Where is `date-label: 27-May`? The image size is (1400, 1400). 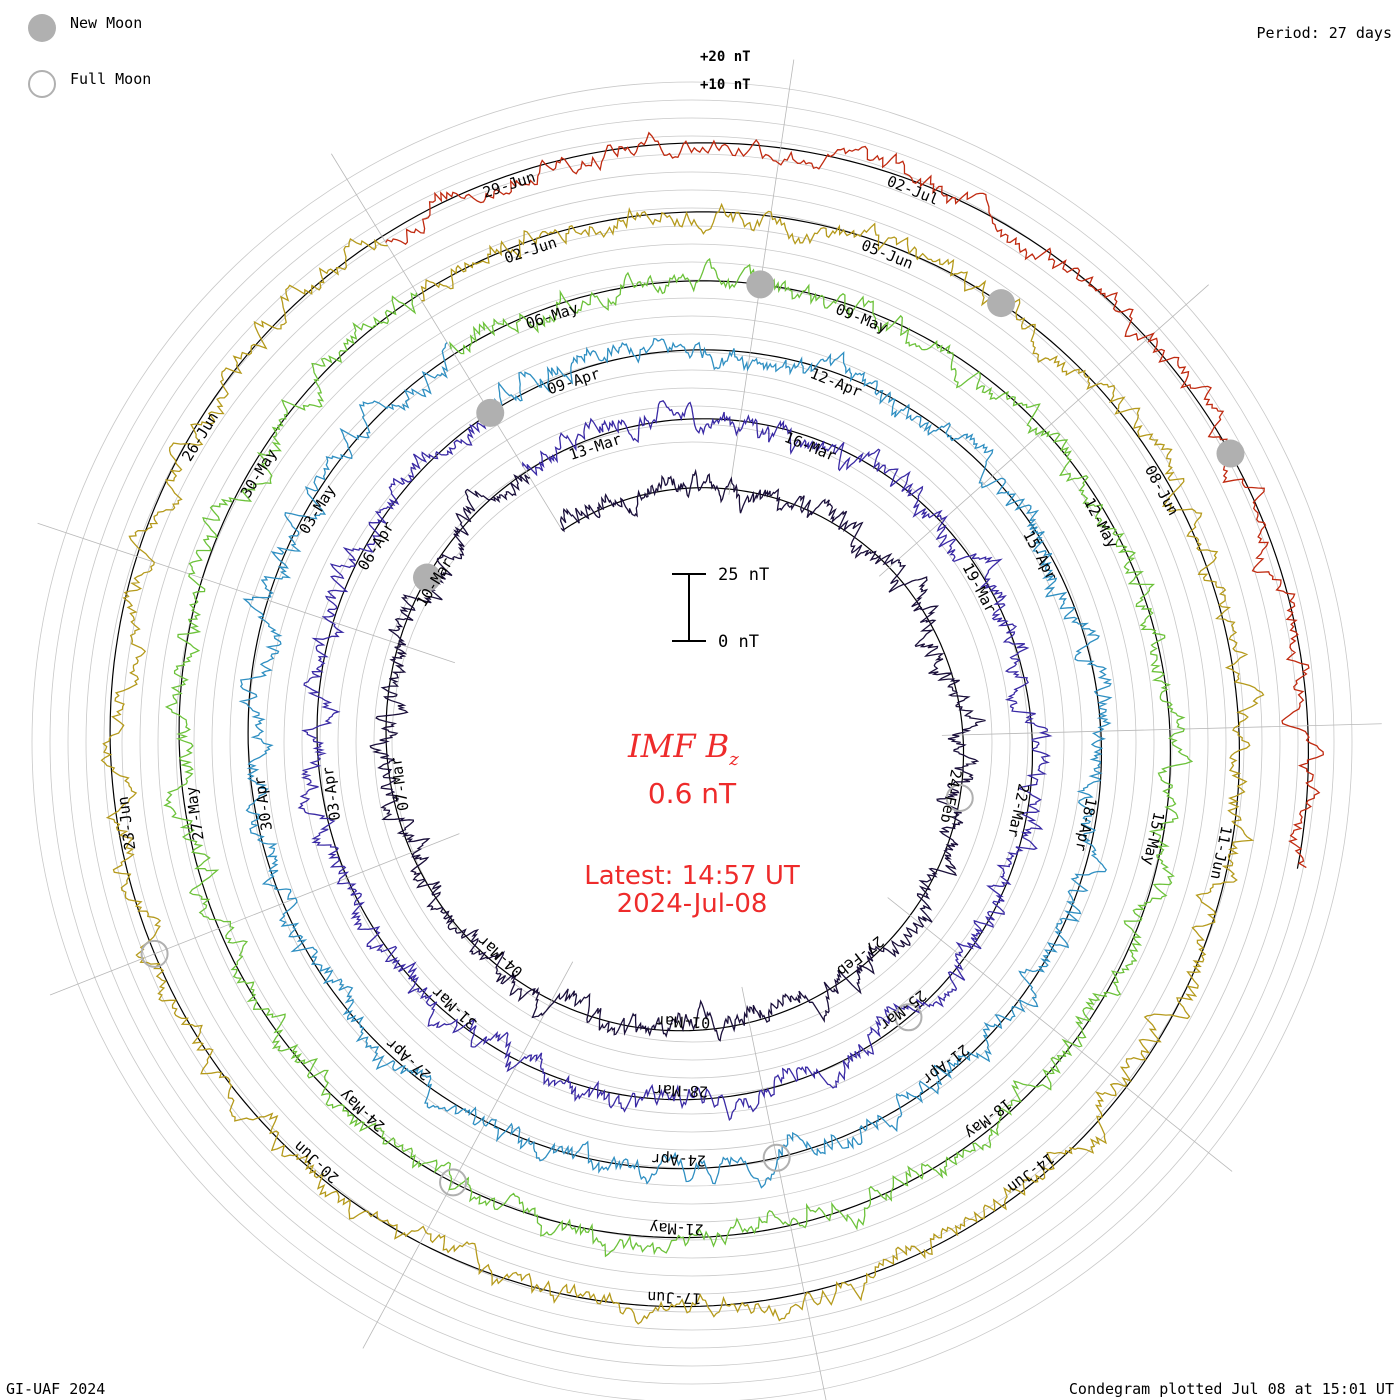 date-label: 27-May is located at coordinates (195, 813).